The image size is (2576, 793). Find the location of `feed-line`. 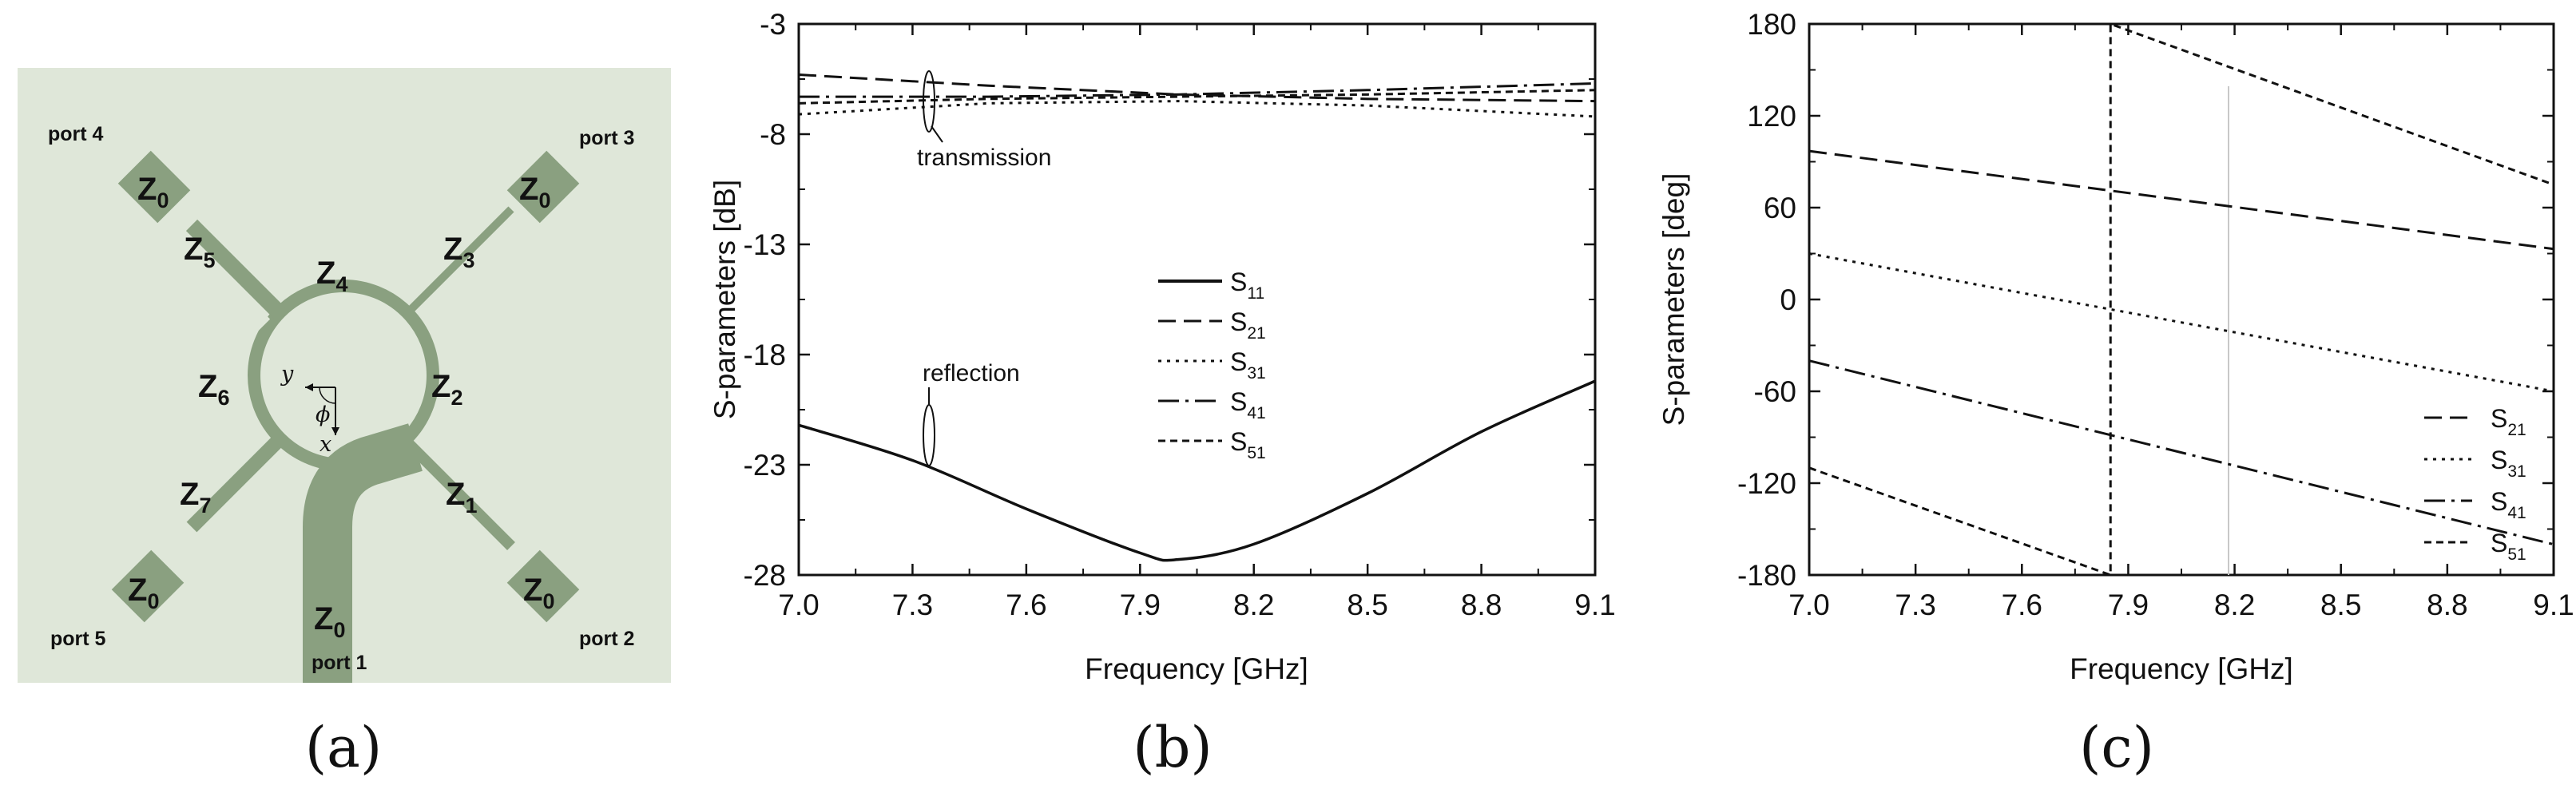

feed-line is located at coordinates (363, 553).